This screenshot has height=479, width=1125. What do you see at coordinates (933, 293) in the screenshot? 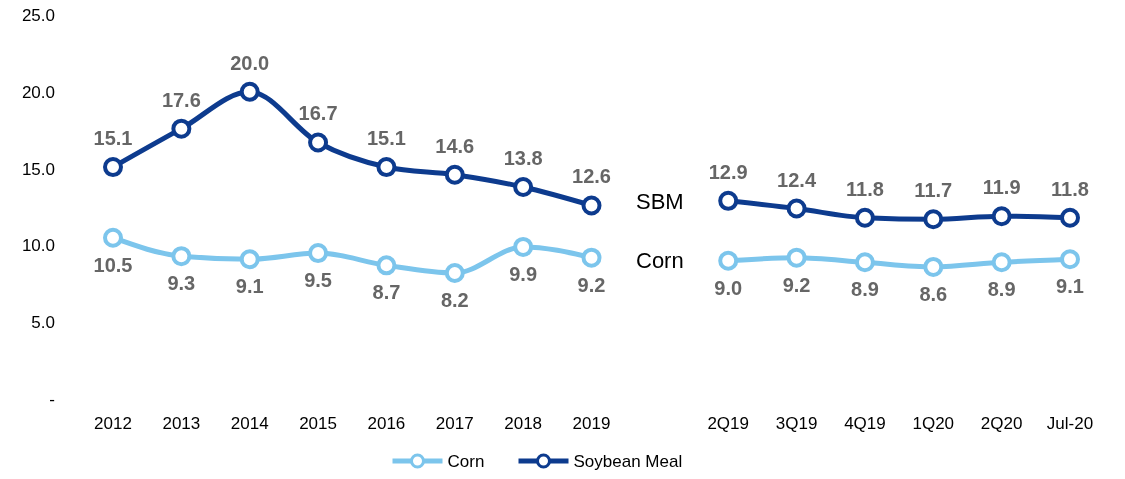
I see `data-label: 8.6` at bounding box center [933, 293].